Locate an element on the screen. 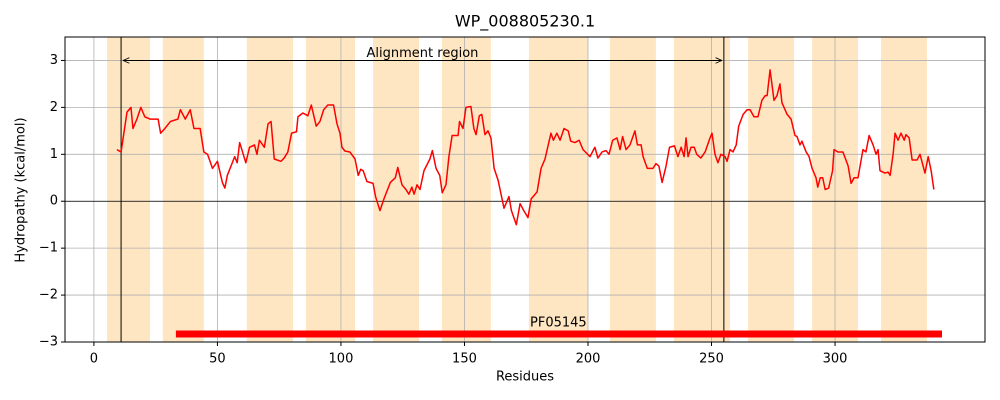  domain-label: PF05145 is located at coordinates (558, 323).